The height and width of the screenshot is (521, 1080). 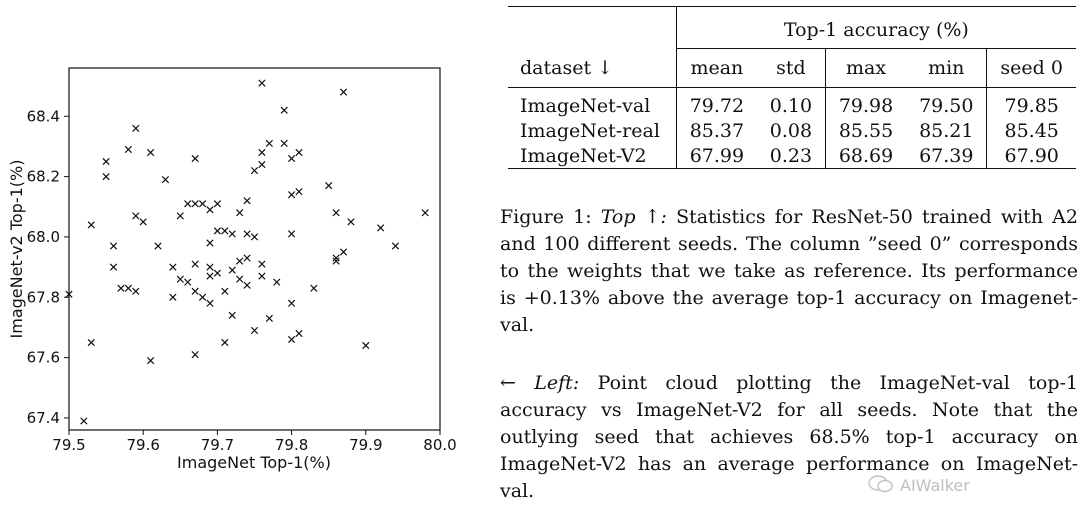 What do you see at coordinates (865, 102) in the screenshot?
I see `table-cell: 79.98` at bounding box center [865, 102].